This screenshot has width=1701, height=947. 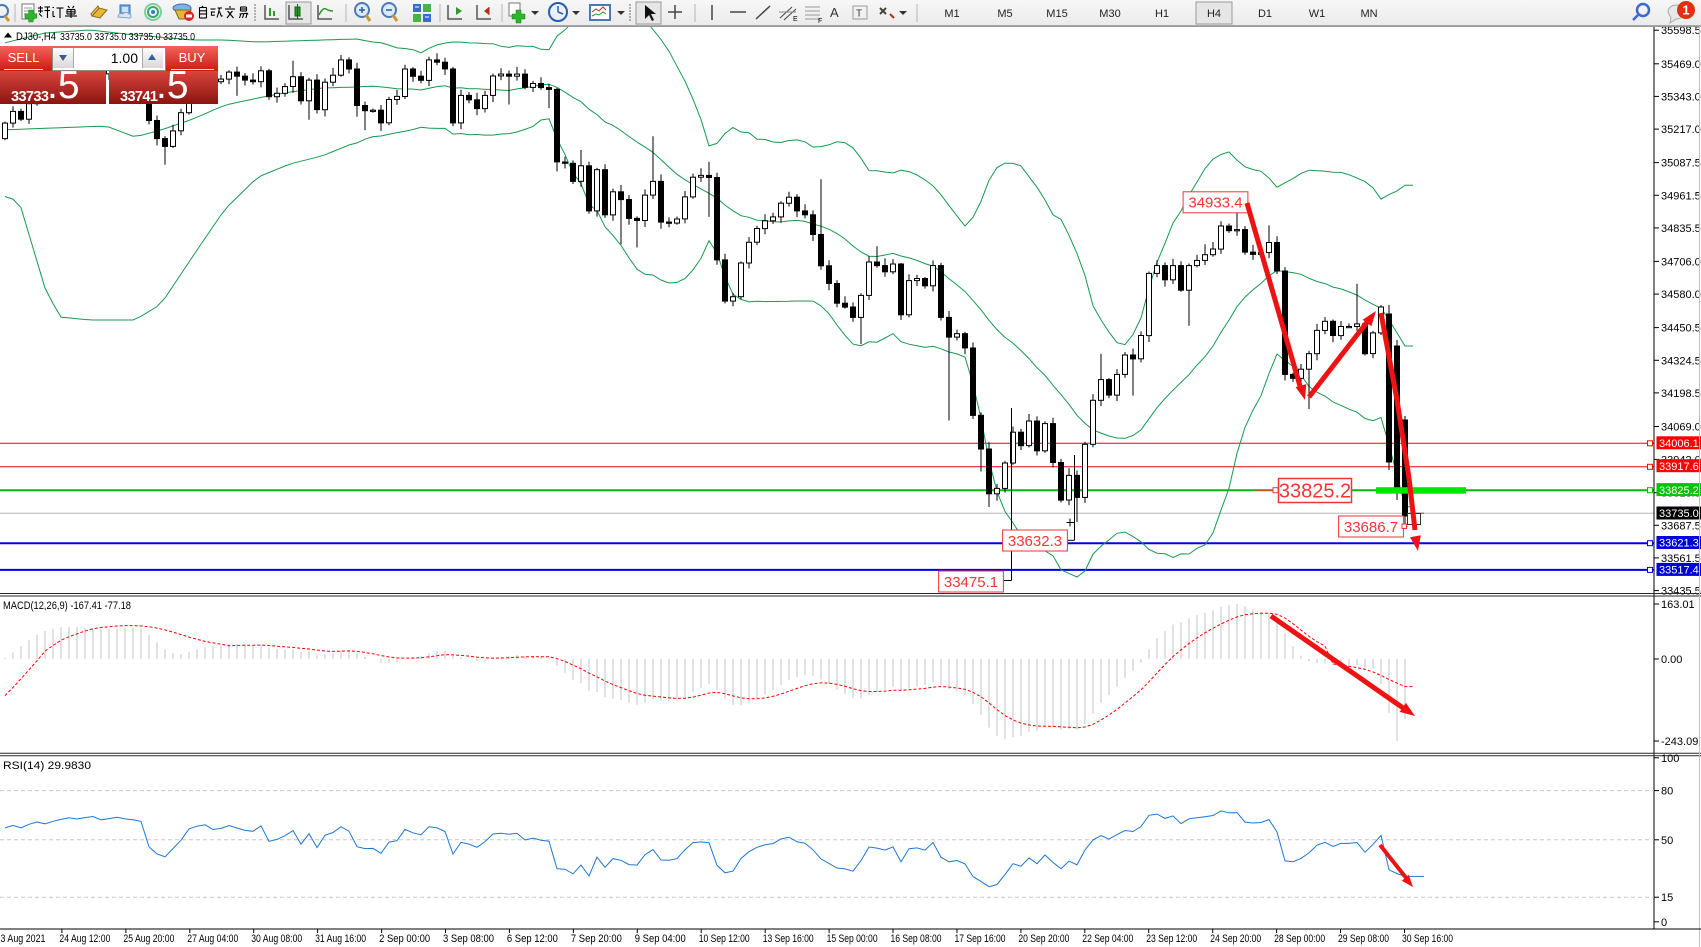 What do you see at coordinates (276, 939) in the screenshot?
I see `svg-text: 30 Aug 08:00` at bounding box center [276, 939].